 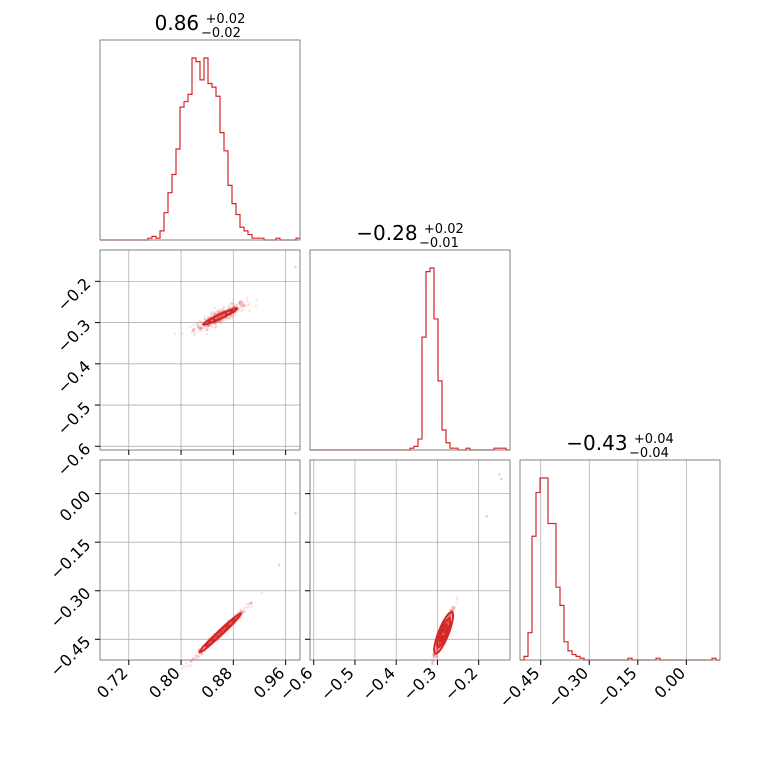 What do you see at coordinates (393, 581) in the screenshot?
I see `panel-scatter-param2-param3: −0.6 −0.5 −0.4 −0.3 −0.2` at bounding box center [393, 581].